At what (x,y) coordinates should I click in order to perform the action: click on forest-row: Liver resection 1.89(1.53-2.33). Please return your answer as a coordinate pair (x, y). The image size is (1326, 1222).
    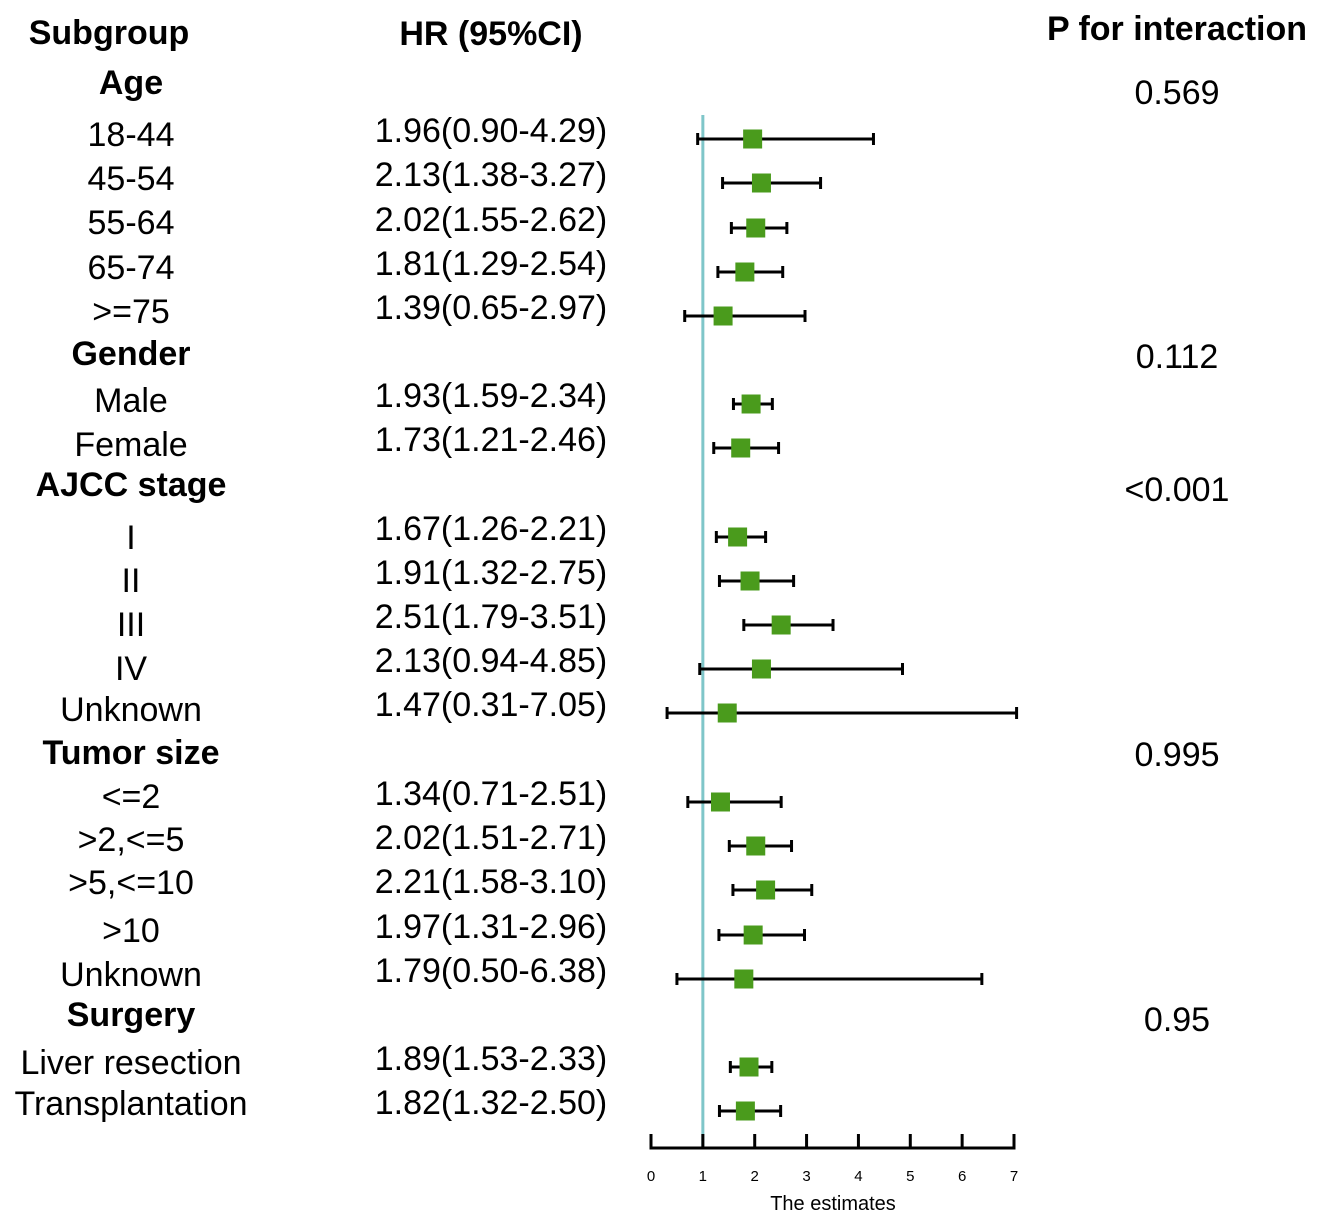
    Looking at the image, I should click on (397, 1061).